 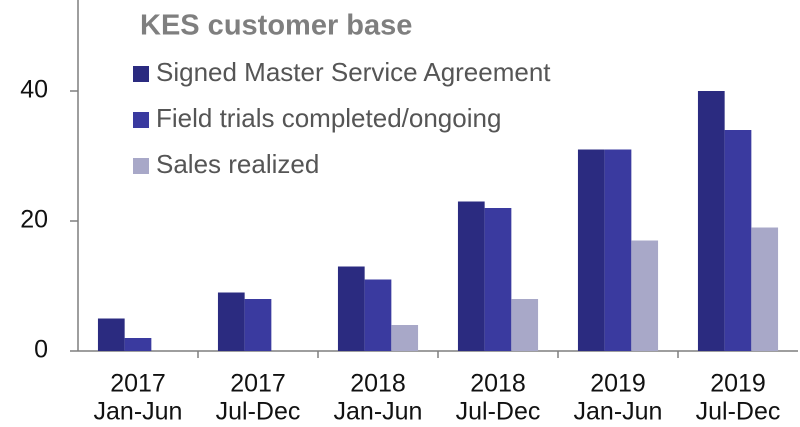 What do you see at coordinates (328, 118) in the screenshot?
I see `legend-label: Field trials completed/ongoing` at bounding box center [328, 118].